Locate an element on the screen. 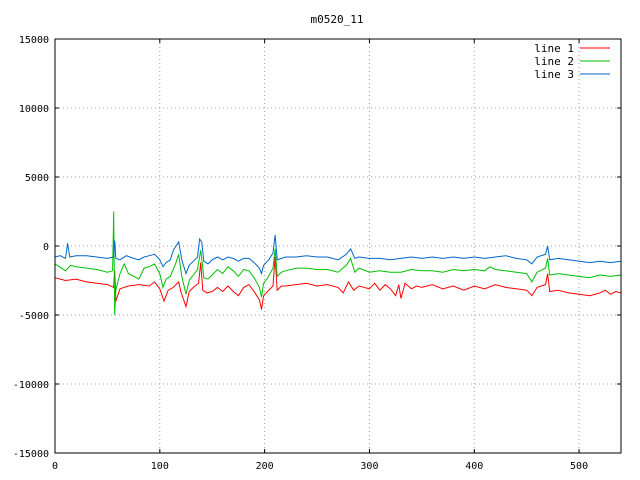 This screenshot has height=480, width=640. y-tick-label: 10000 is located at coordinates (34, 109).